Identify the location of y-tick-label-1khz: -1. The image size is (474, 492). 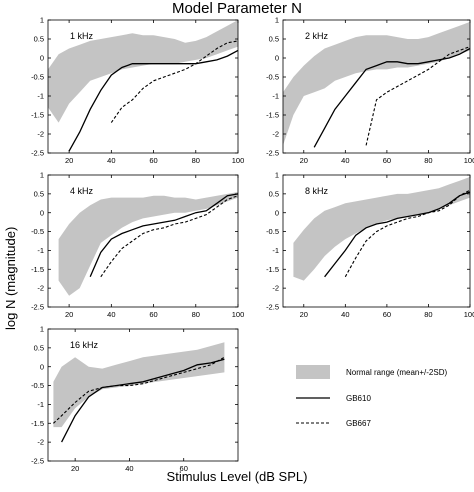
(40, 96).